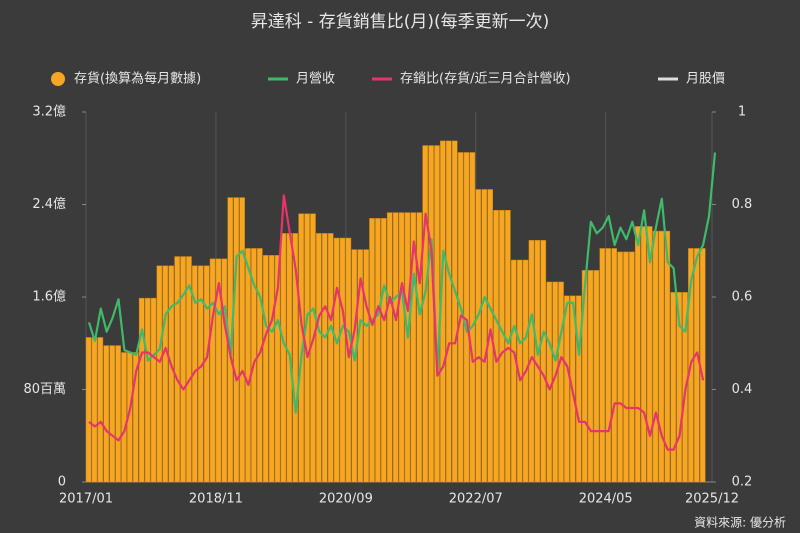 Image resolution: width=800 pixels, height=533 pixels. Describe the element at coordinates (705, 79) in the screenshot. I see `legend-label: 月股價` at that location.